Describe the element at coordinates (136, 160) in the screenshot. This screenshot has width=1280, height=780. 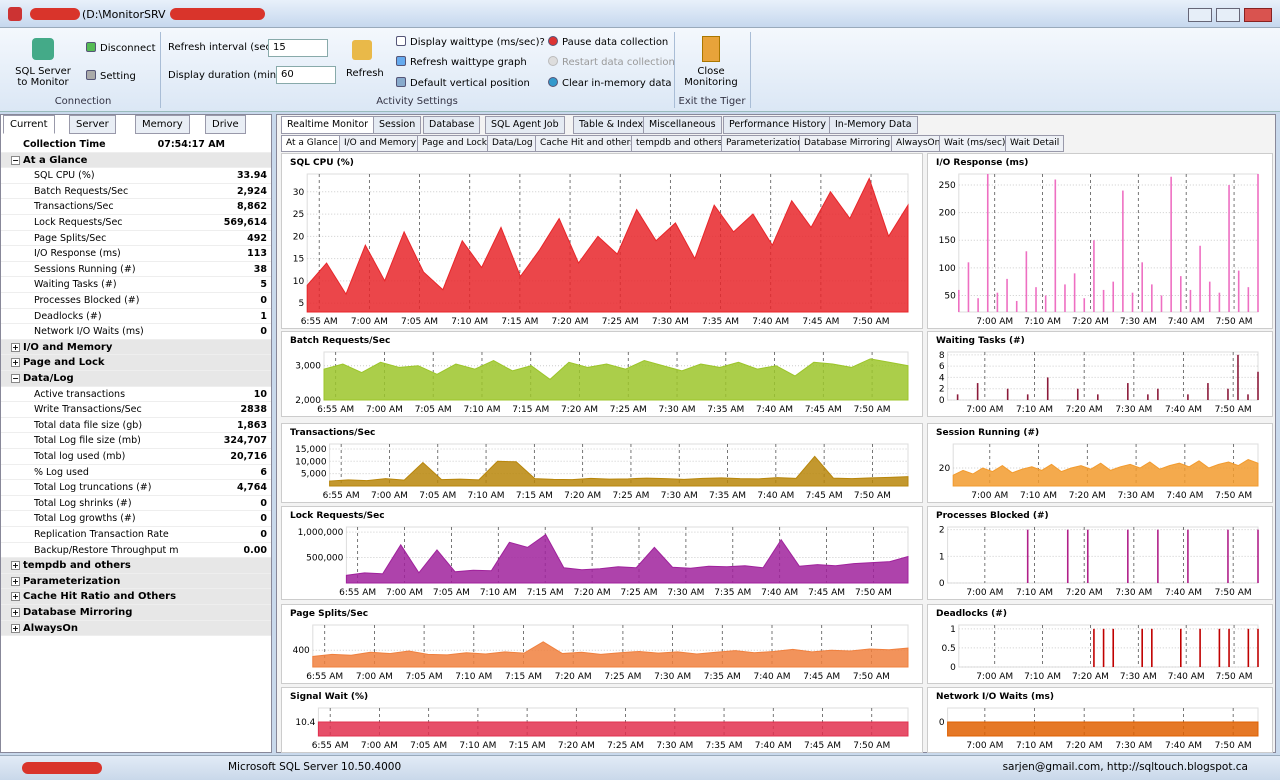
I see `tree-section: − At a Glance` at that location.